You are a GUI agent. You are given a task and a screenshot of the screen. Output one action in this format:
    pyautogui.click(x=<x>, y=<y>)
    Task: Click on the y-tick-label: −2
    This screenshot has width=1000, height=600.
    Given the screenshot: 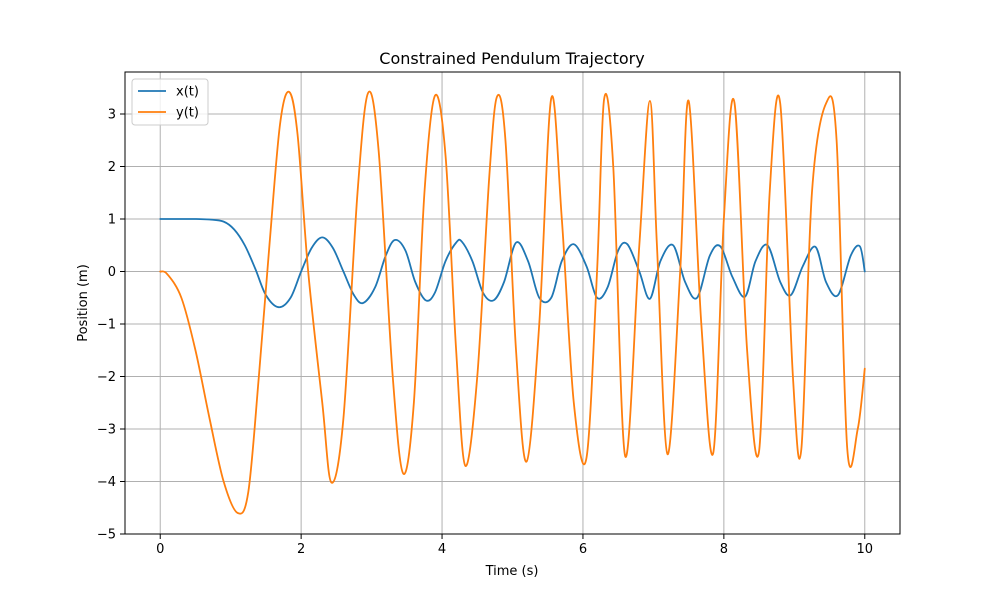 What is the action you would take?
    pyautogui.click(x=106, y=377)
    